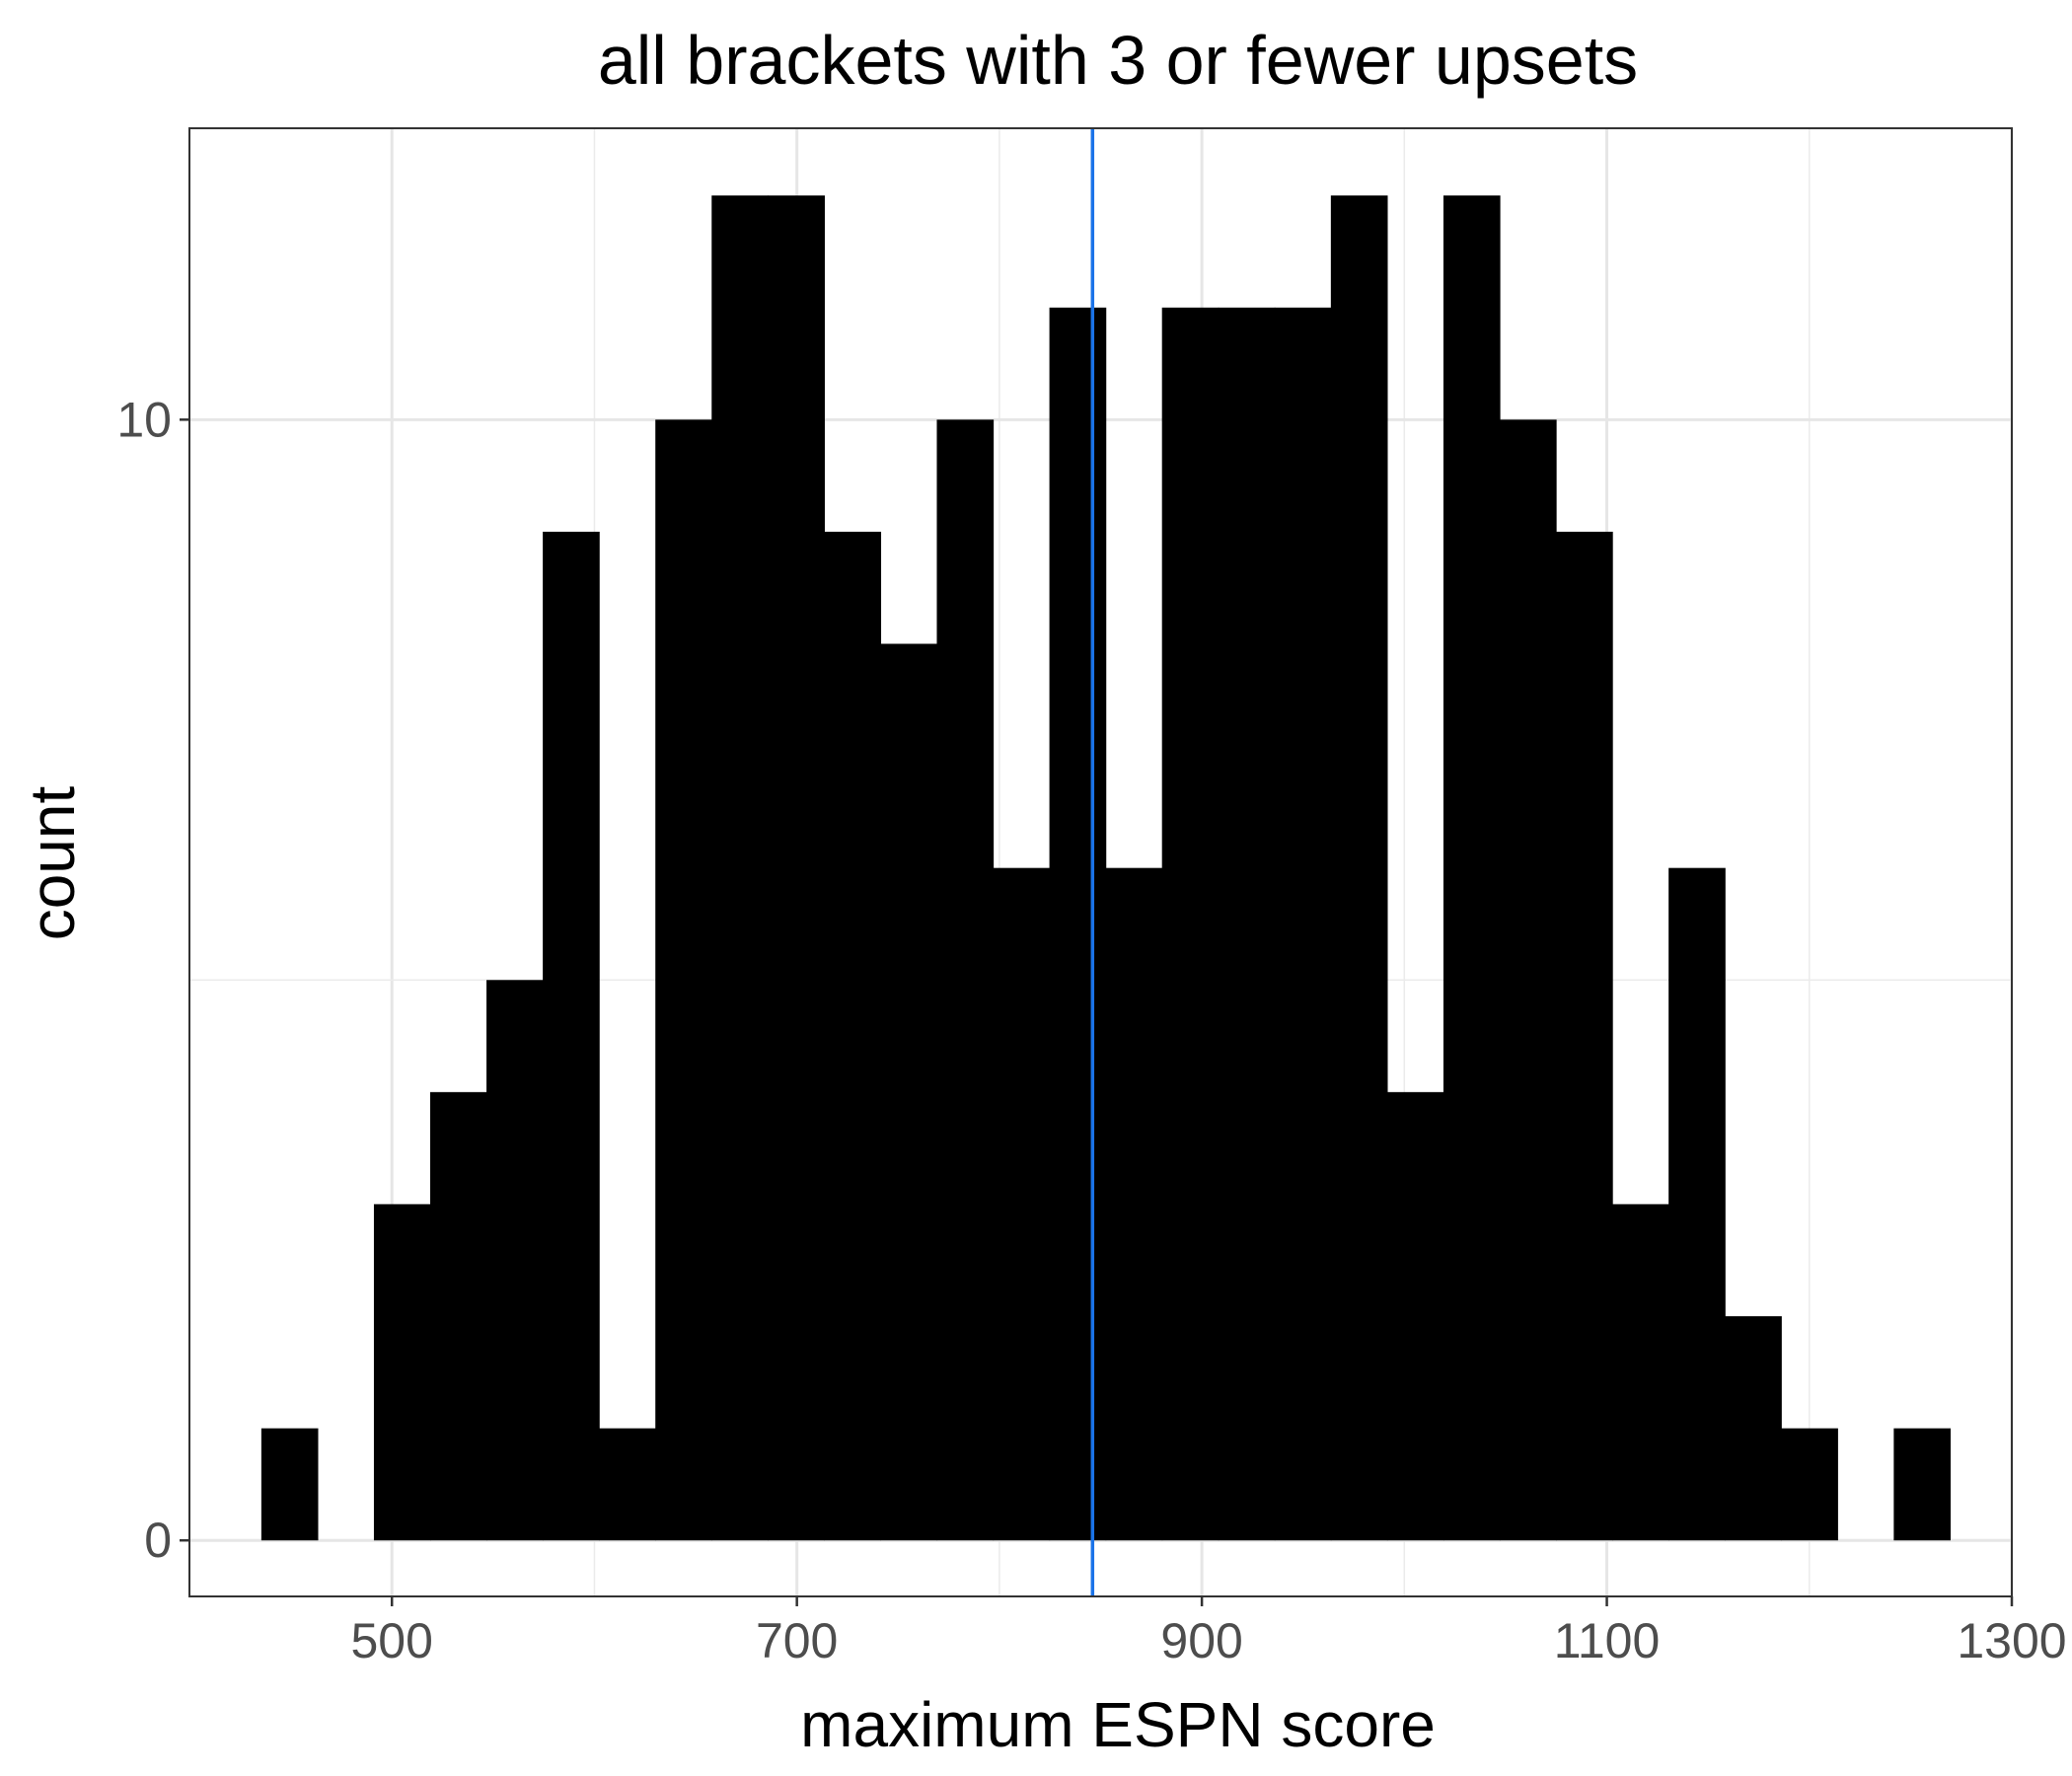  I want to click on x-tick-label: 500, so click(392, 1640).